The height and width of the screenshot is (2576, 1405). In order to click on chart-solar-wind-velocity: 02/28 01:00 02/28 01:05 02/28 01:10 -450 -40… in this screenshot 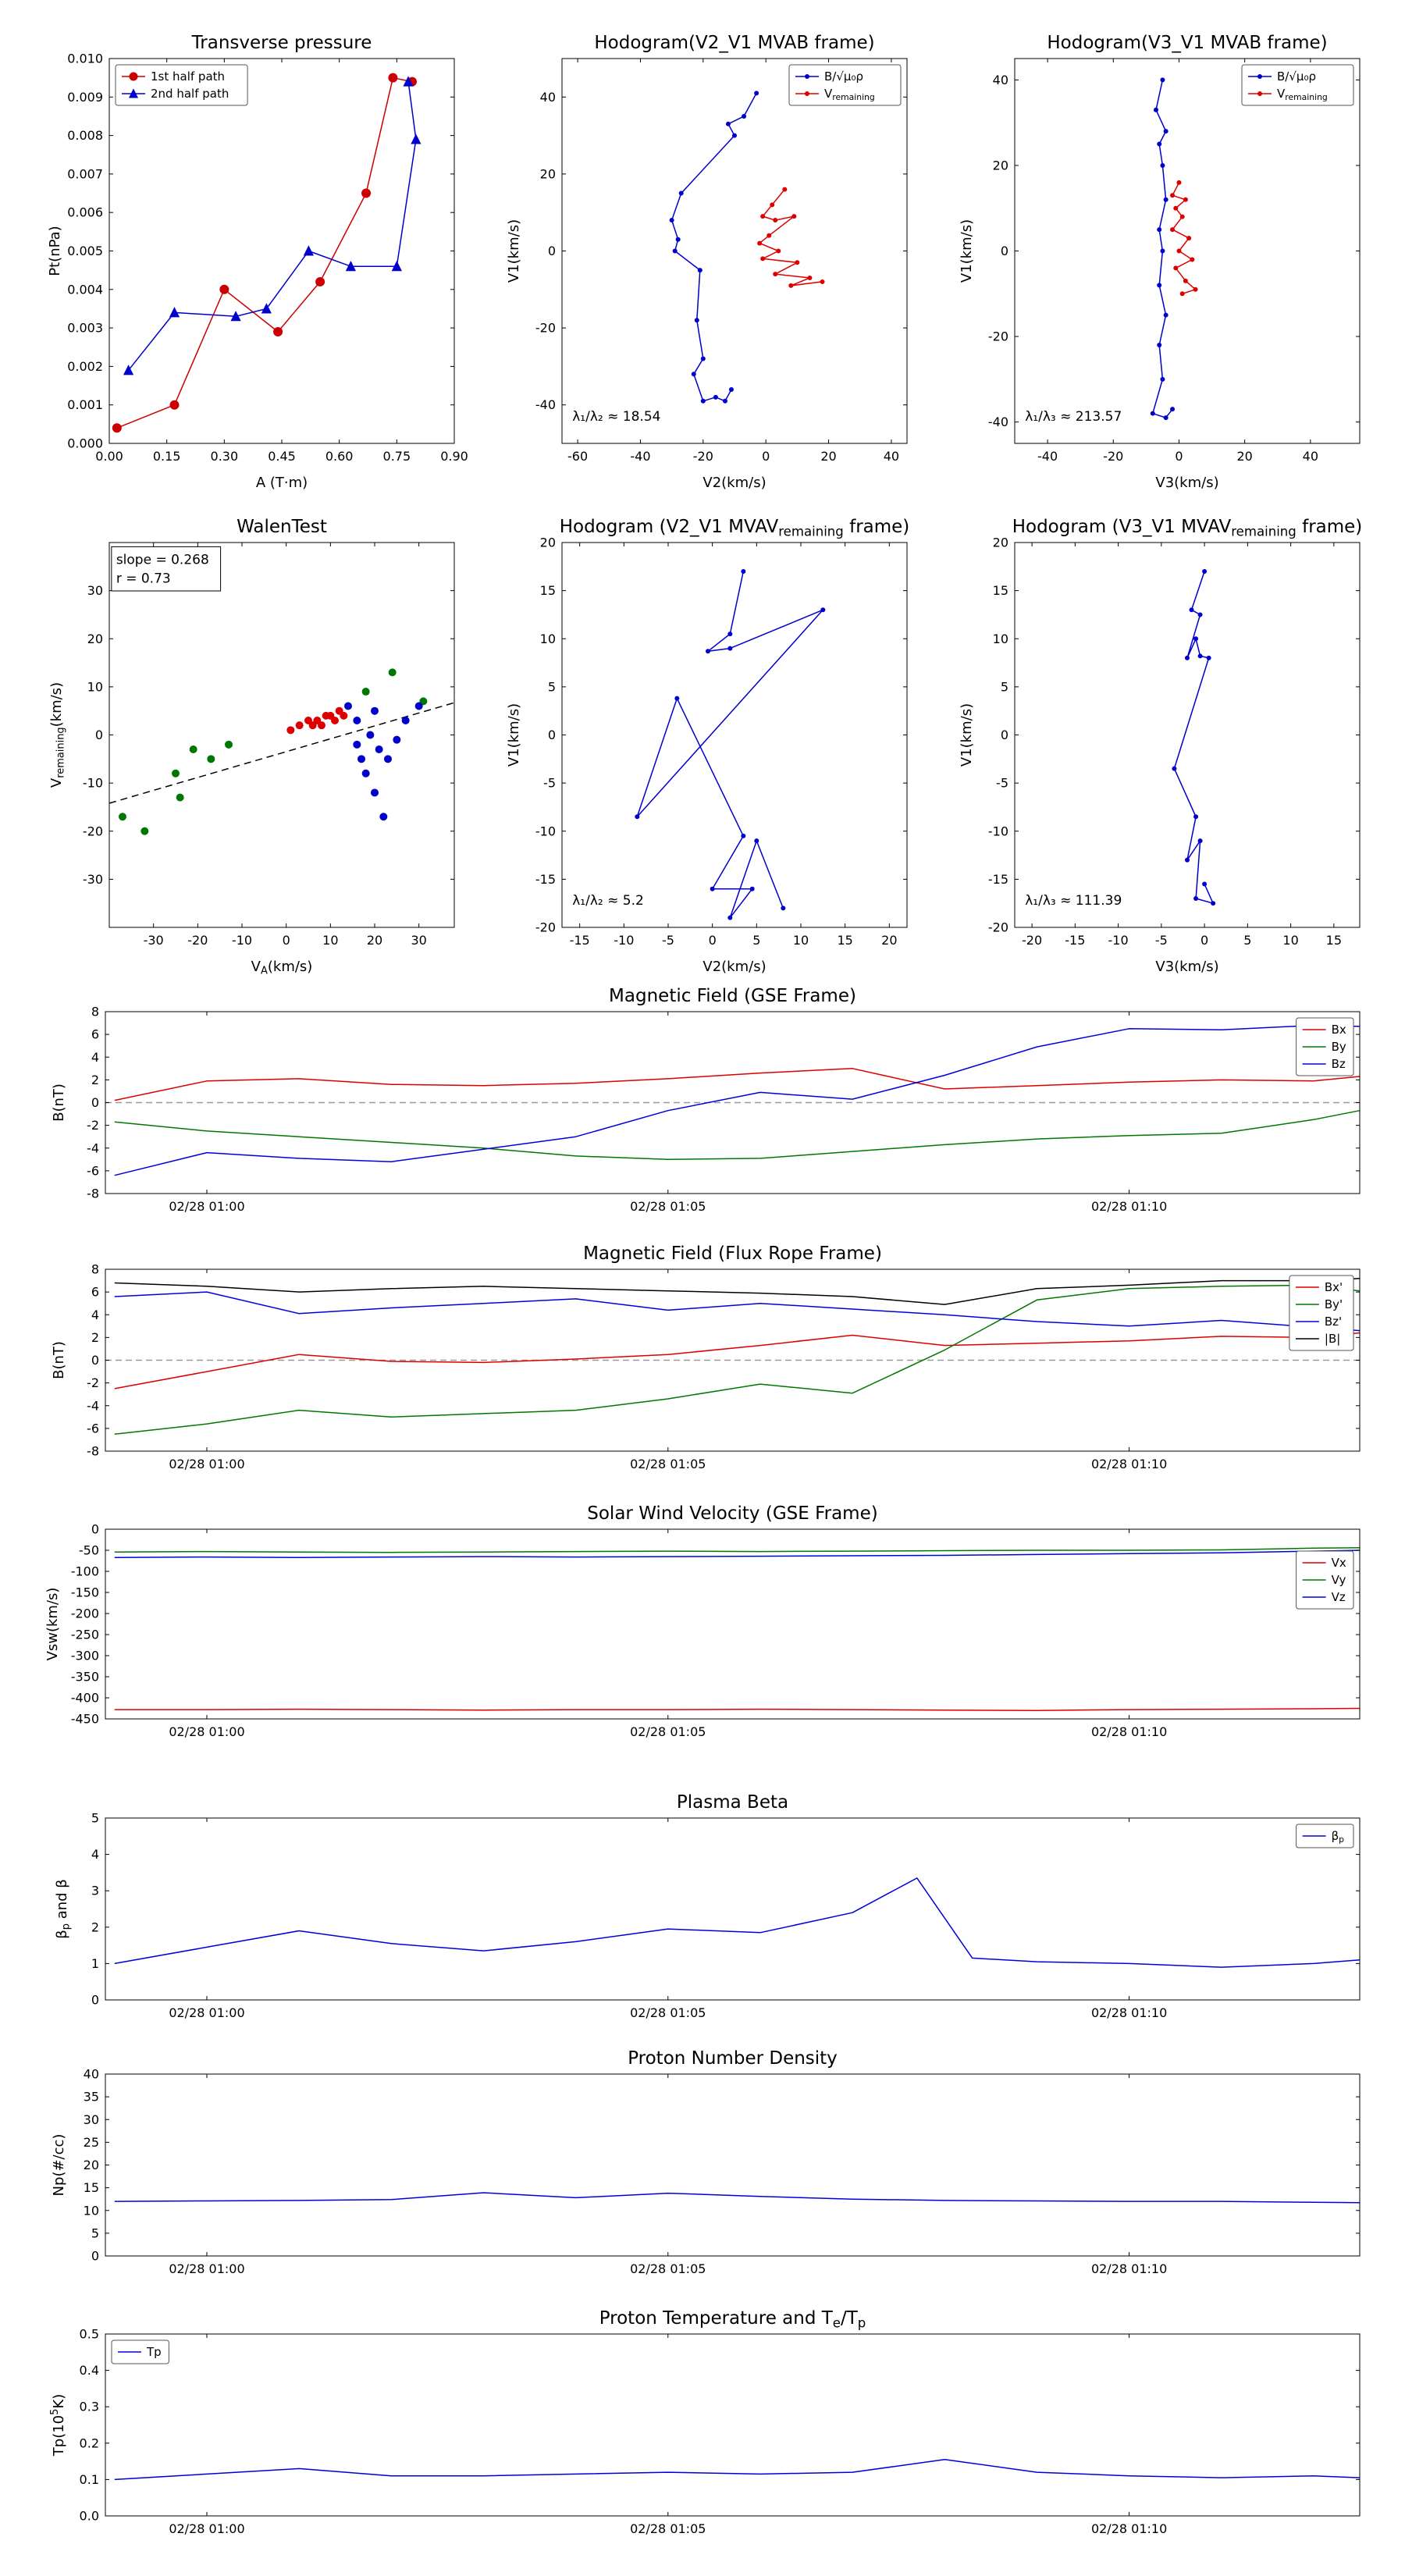, I will do `click(703, 1621)`.